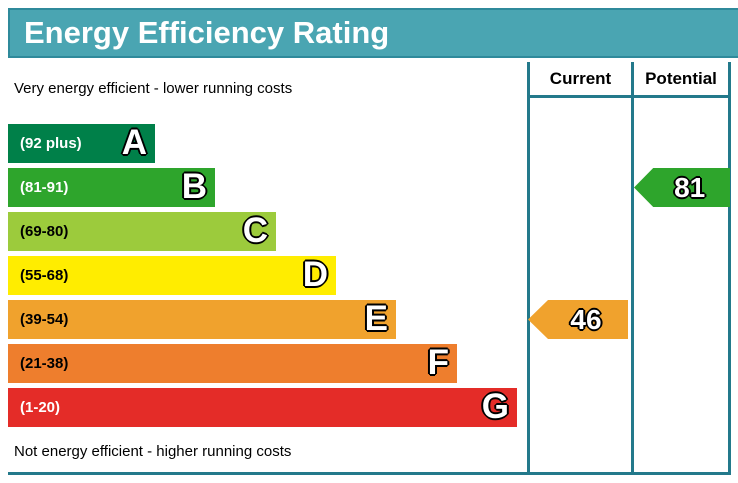  I want to click on band-range-label: (21-38), so click(44, 363).